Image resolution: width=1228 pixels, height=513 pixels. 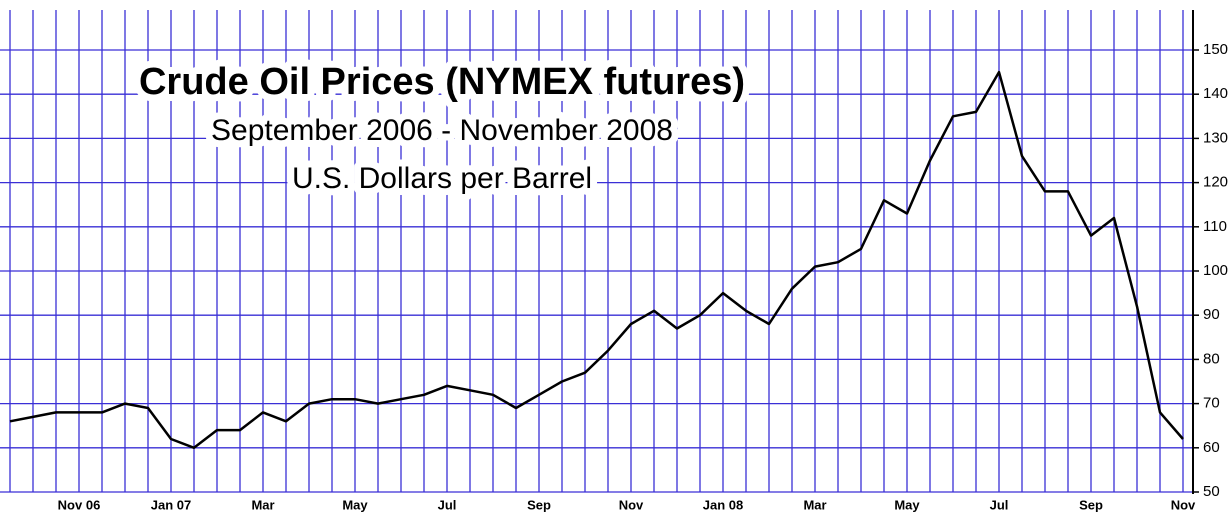 I want to click on y-tick-label: 140, so click(x=1215, y=93).